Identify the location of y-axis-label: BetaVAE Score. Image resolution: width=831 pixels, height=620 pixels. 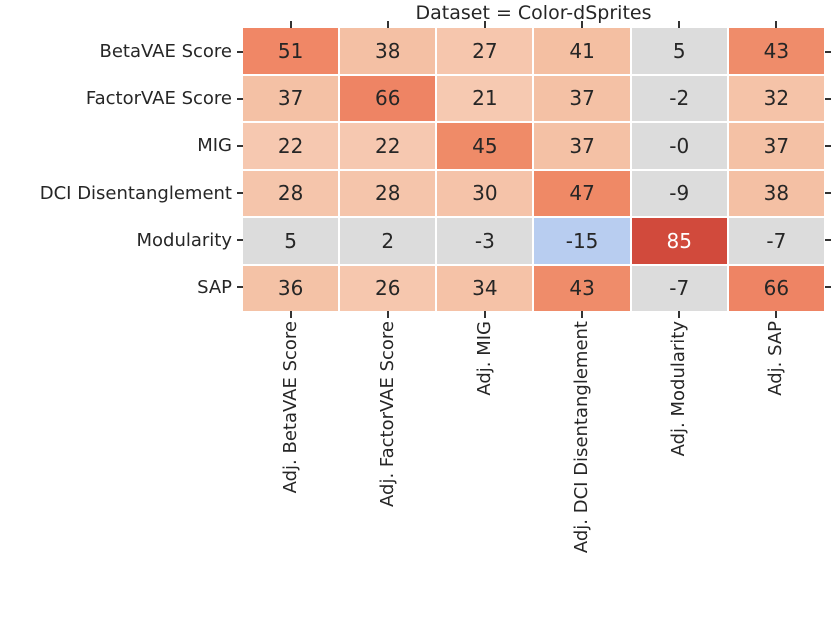
(166, 52).